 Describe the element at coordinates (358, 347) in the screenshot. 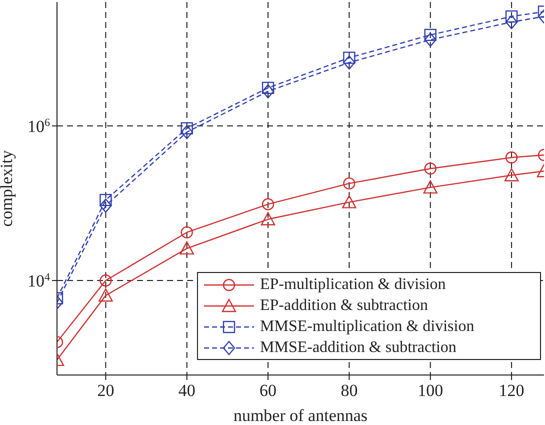

I see `legend-label: MMSE-addition & subtraction` at that location.